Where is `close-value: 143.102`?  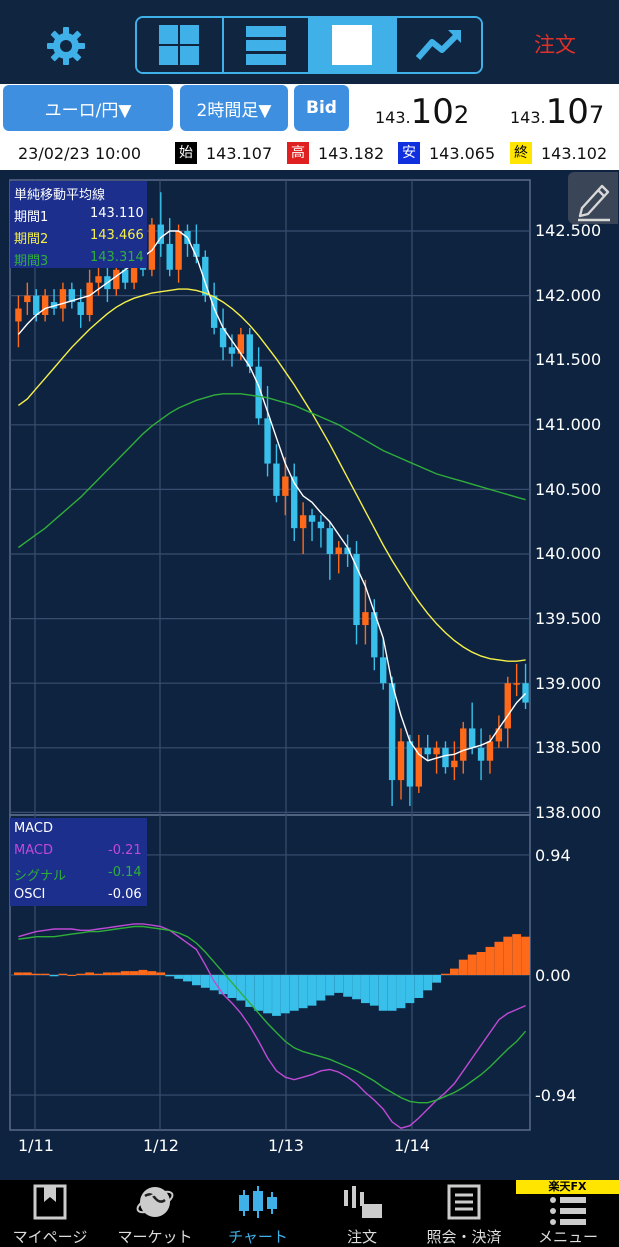
close-value: 143.102 is located at coordinates (574, 153).